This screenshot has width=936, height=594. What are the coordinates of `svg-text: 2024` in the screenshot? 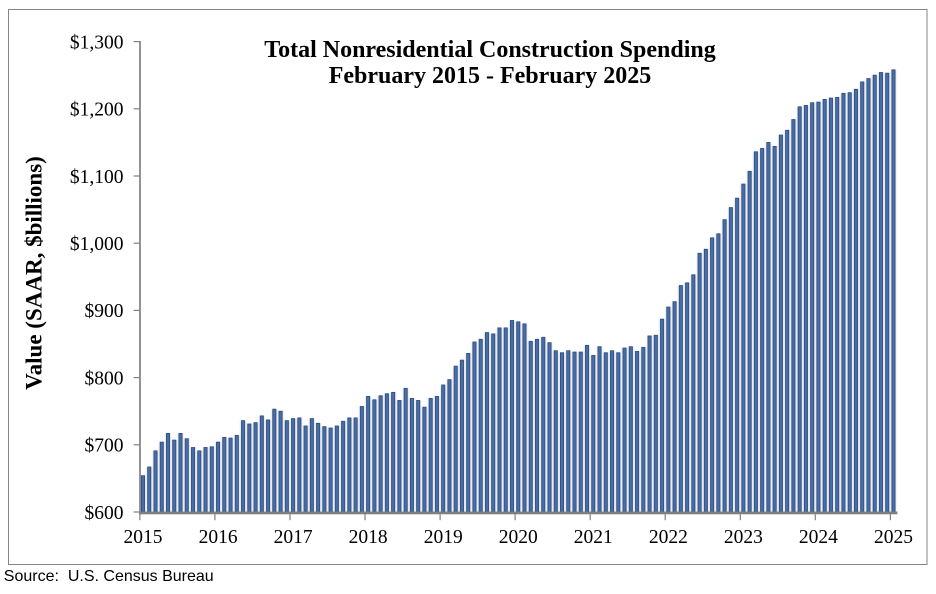 It's located at (818, 537).